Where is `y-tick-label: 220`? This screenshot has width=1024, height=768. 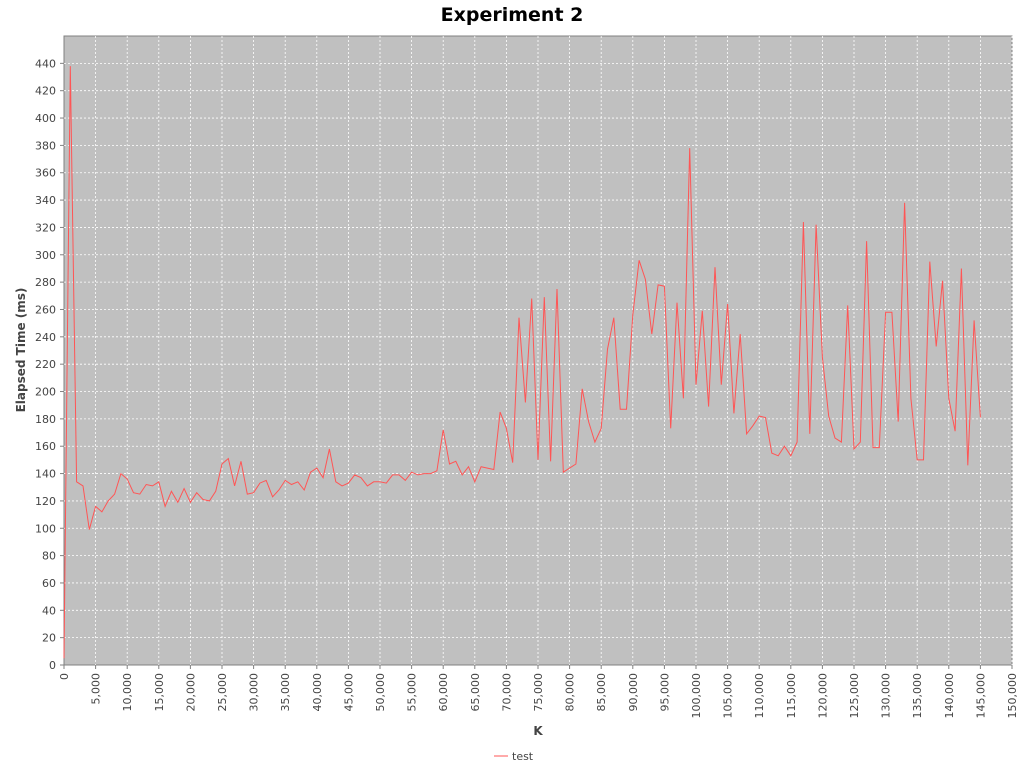 y-tick-label: 220 is located at coordinates (45, 364).